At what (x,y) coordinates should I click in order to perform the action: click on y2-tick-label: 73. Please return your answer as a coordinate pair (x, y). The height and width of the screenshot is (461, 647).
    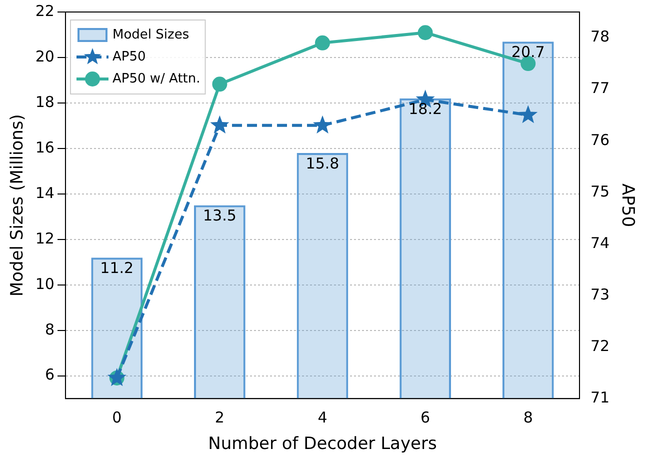
    Looking at the image, I should click on (600, 294).